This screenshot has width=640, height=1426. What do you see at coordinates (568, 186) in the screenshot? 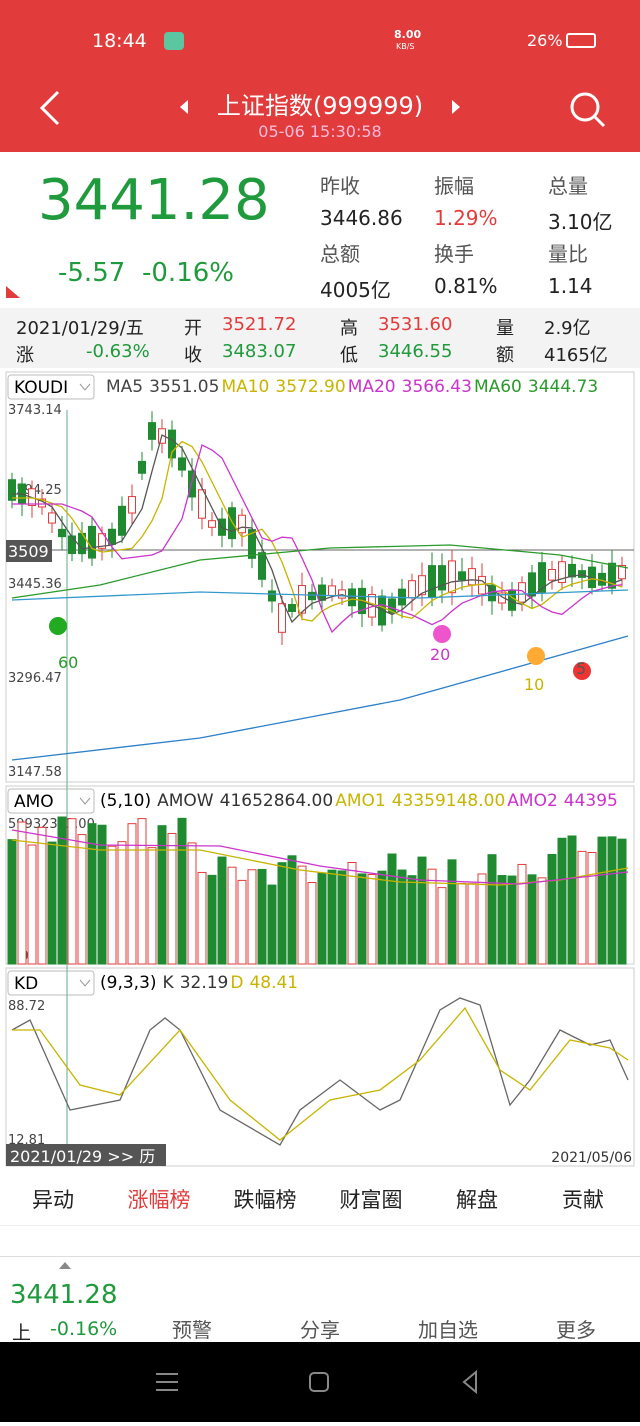
I see `stat-label: 总量` at bounding box center [568, 186].